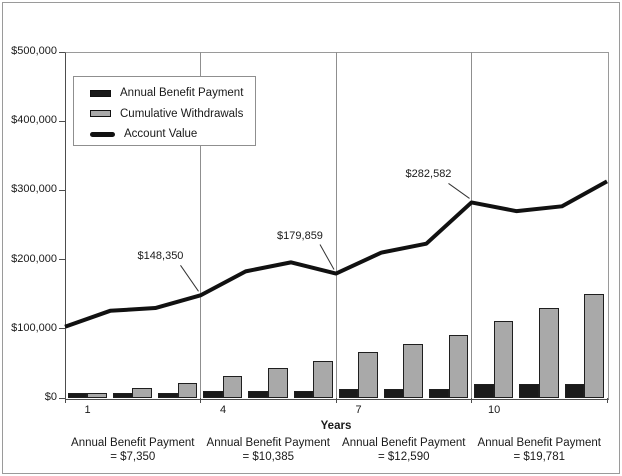  I want to click on footnote-line2: = $12,590, so click(404, 457).